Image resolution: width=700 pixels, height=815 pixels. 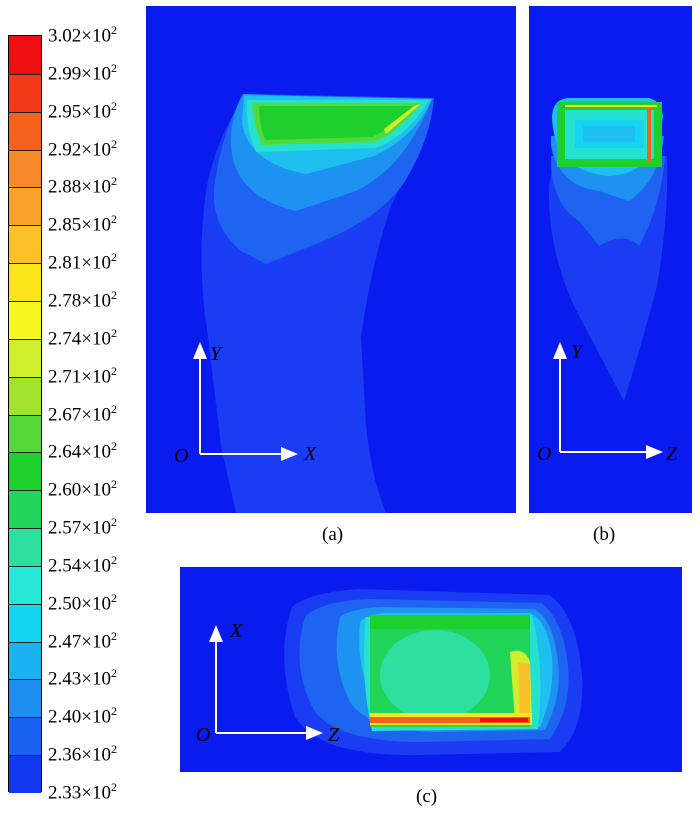 I want to click on panel-b-origin-label: O, so click(x=544, y=454).